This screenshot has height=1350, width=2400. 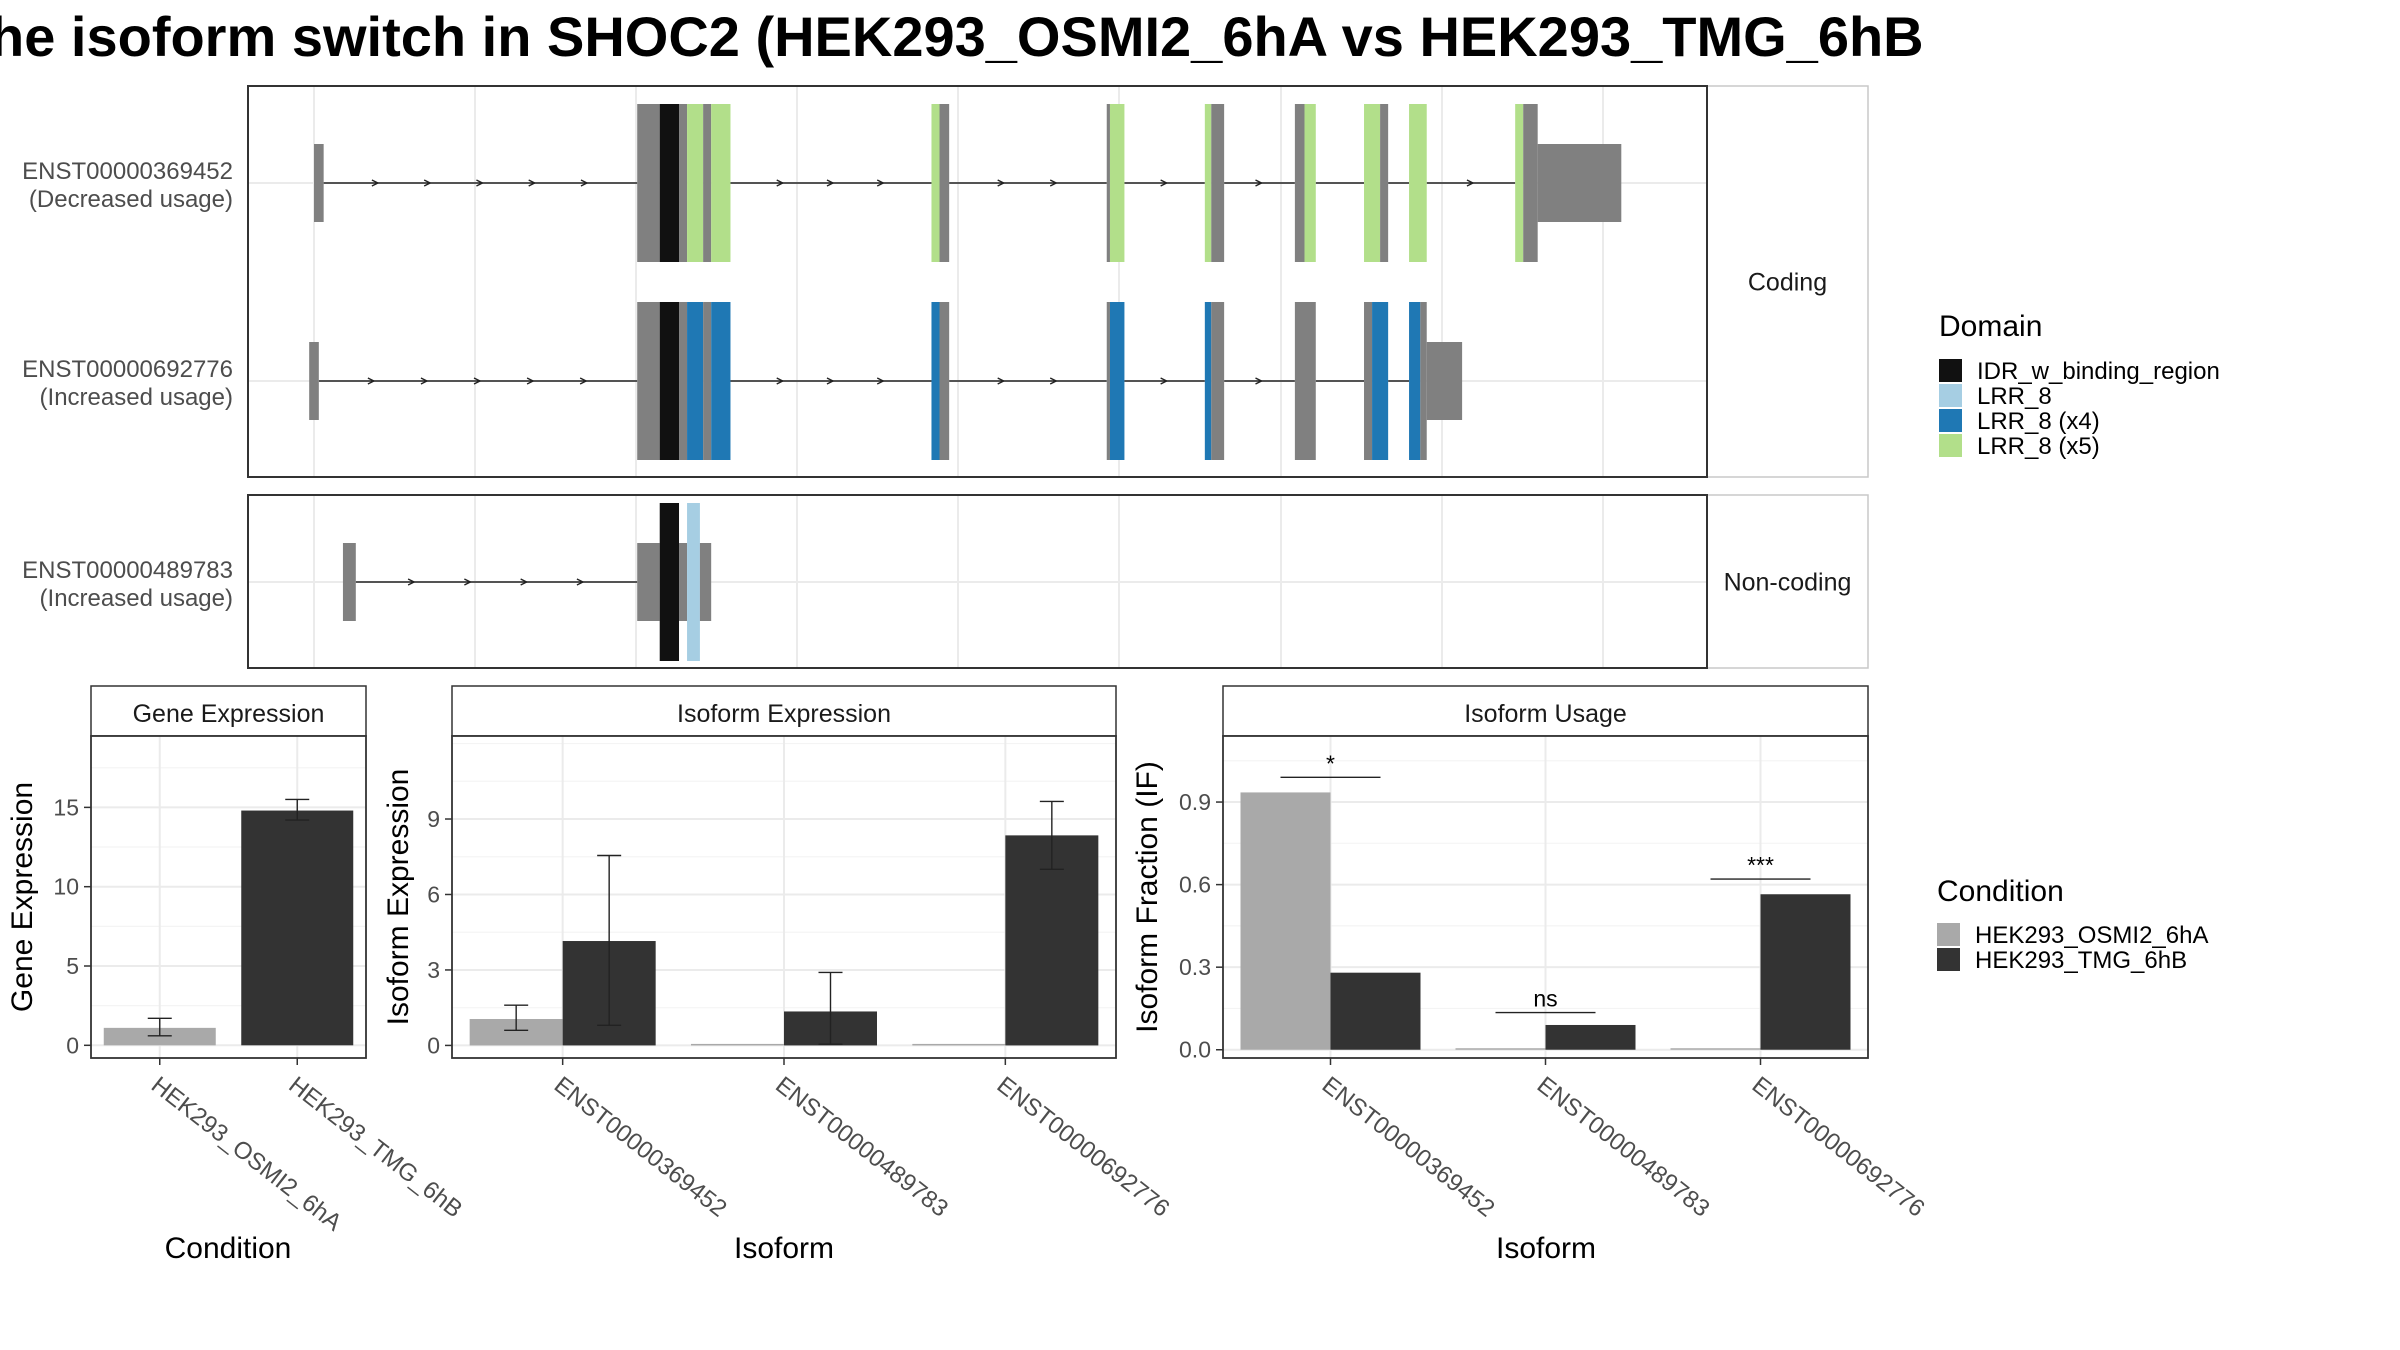 I want to click on y-tick-label: 0.3, so click(x=1195, y=967).